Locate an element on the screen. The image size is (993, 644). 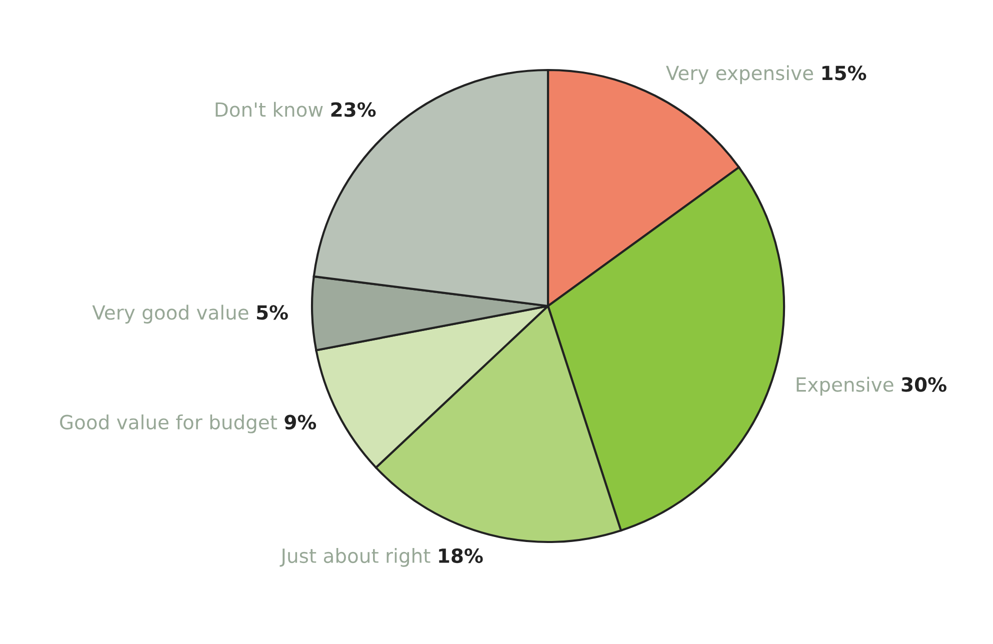
data-label: 15% is located at coordinates (844, 73).